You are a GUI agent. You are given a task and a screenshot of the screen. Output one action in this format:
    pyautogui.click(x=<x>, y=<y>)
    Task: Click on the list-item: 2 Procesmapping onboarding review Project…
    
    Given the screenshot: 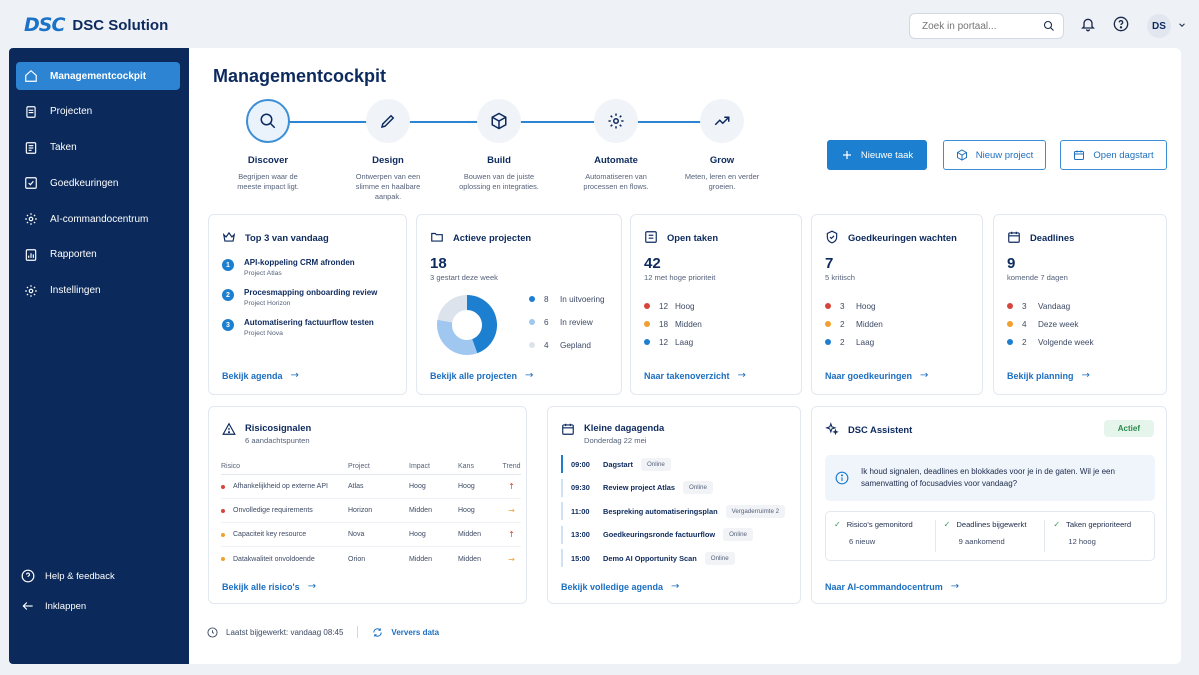 What is the action you would take?
    pyautogui.click(x=299, y=297)
    